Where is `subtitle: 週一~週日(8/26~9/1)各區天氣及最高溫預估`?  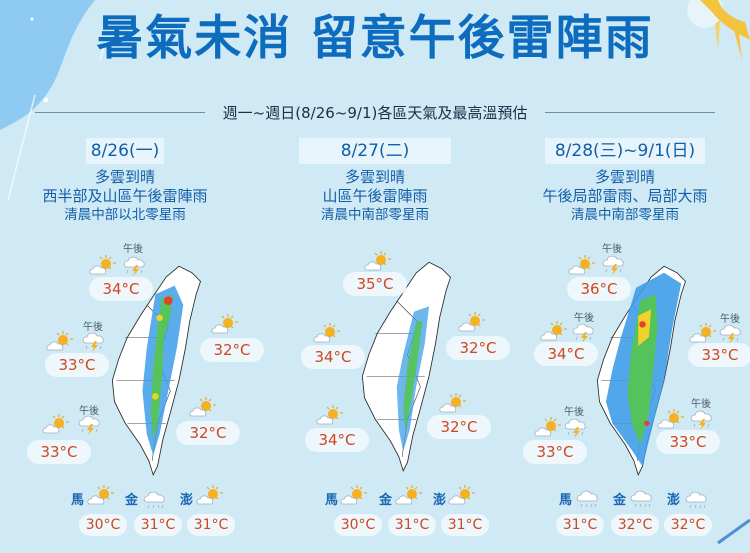 subtitle: 週一~週日(8/26~9/1)各區天氣及最高溫預估 is located at coordinates (375, 112).